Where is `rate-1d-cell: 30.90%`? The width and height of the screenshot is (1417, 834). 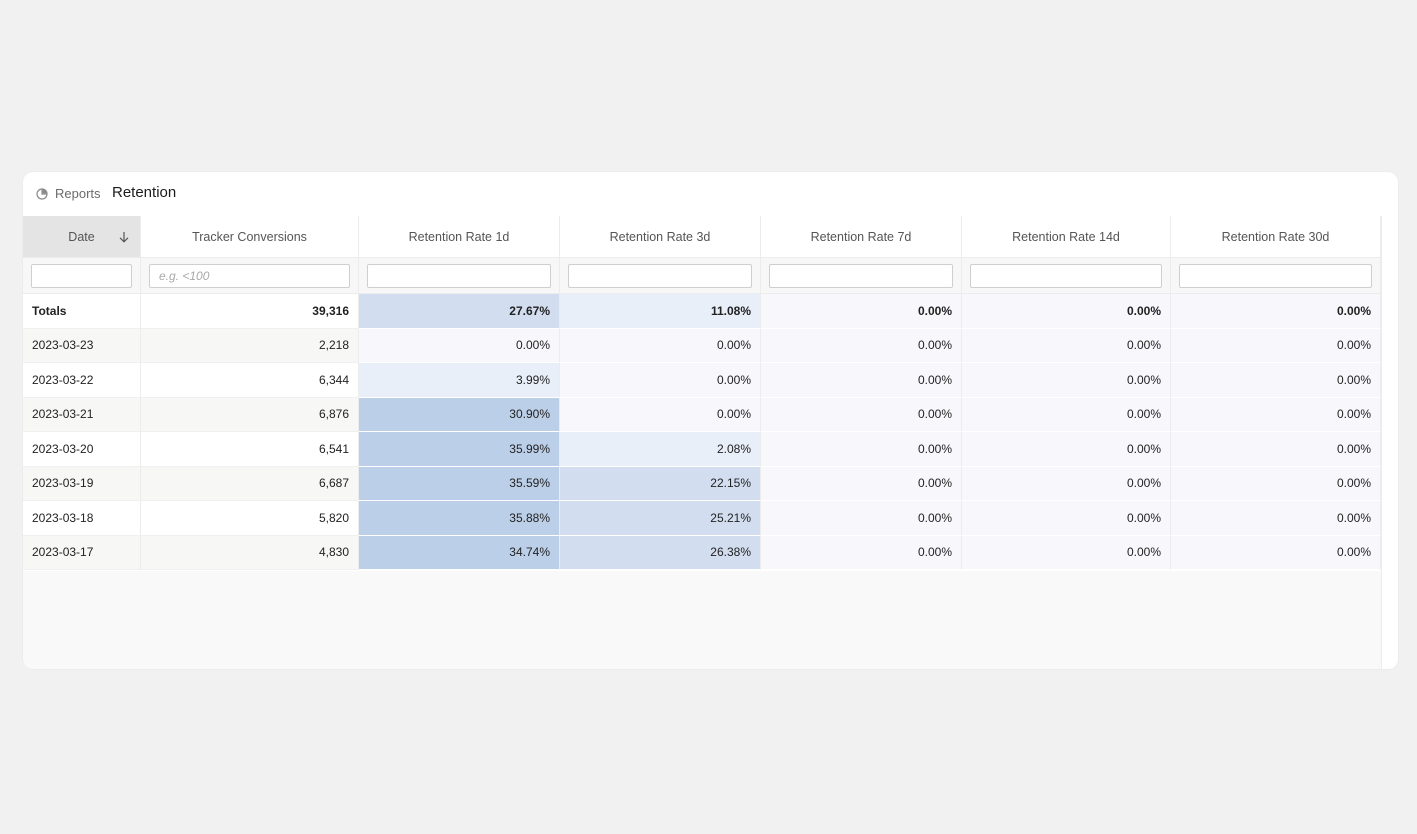 rate-1d-cell: 30.90% is located at coordinates (459, 414).